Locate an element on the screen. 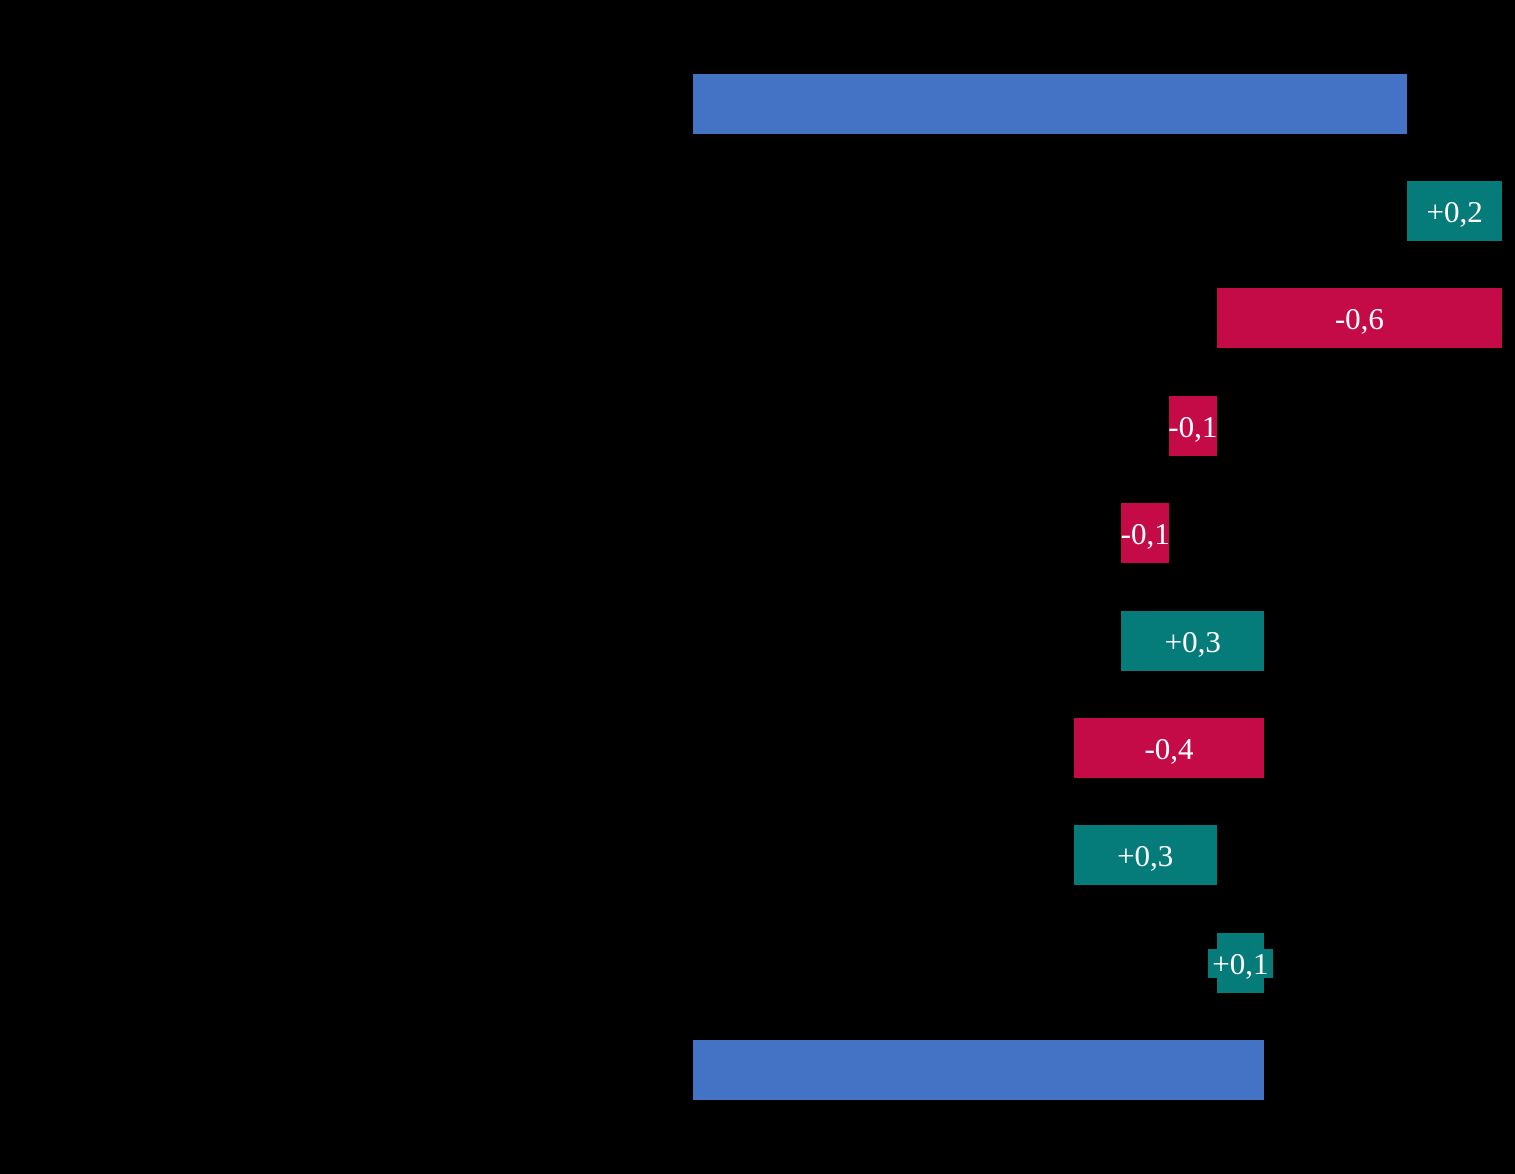 The height and width of the screenshot is (1174, 1515). bar-value-label: +0,1 is located at coordinates (1240, 963).